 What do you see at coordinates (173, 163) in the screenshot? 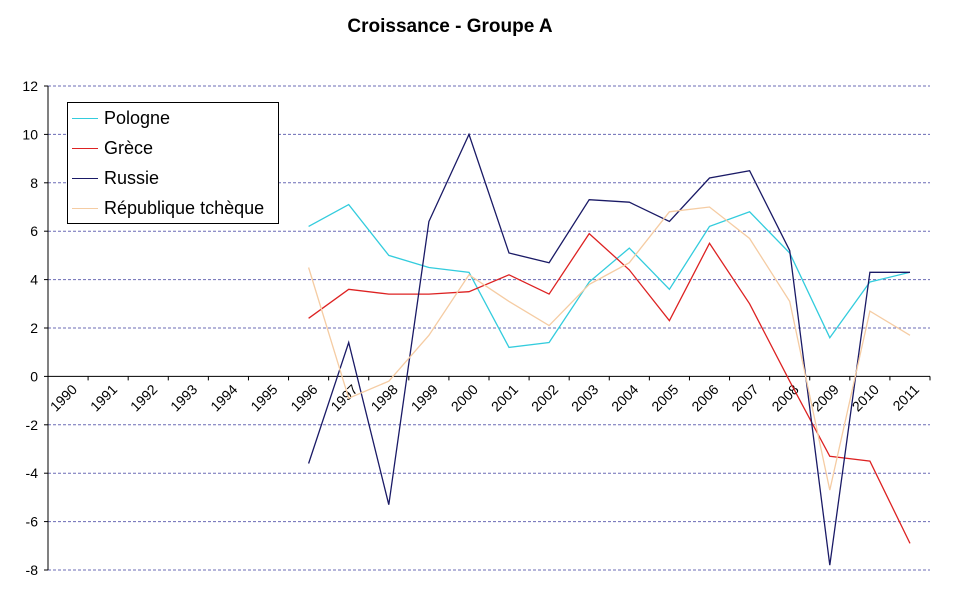
I see `chart-legend: Pologne Grèce Russie République tchèque` at bounding box center [173, 163].